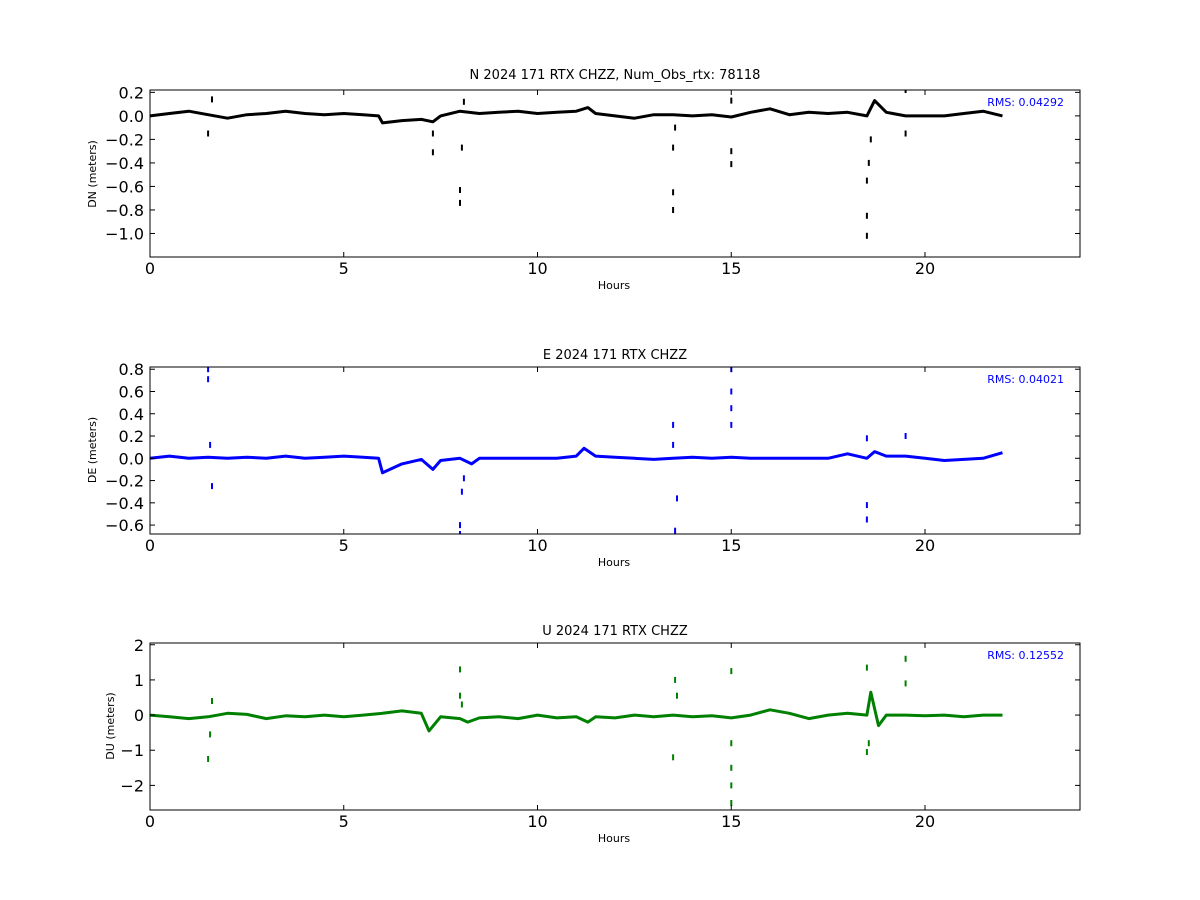 This screenshot has height=900, width=1200. Describe the element at coordinates (131, 414) in the screenshot. I see `y-tick-label-de: 0.4` at that location.